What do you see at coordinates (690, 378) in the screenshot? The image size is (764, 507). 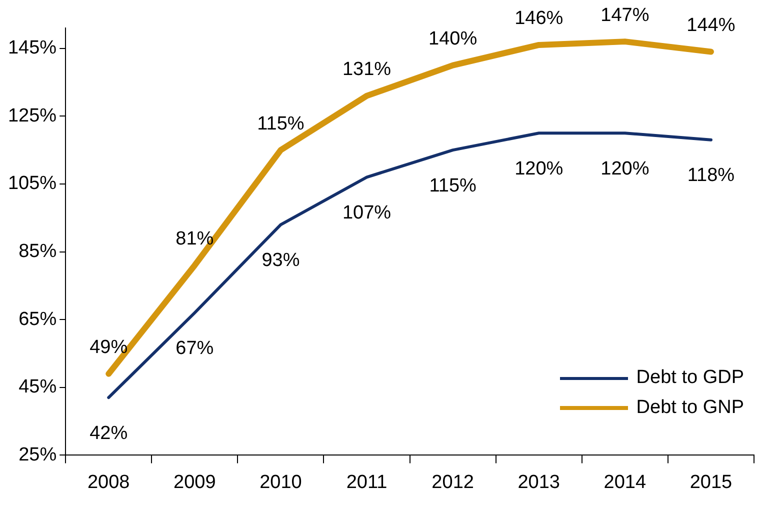 I see `legend-label: Debt to GDP` at bounding box center [690, 378].